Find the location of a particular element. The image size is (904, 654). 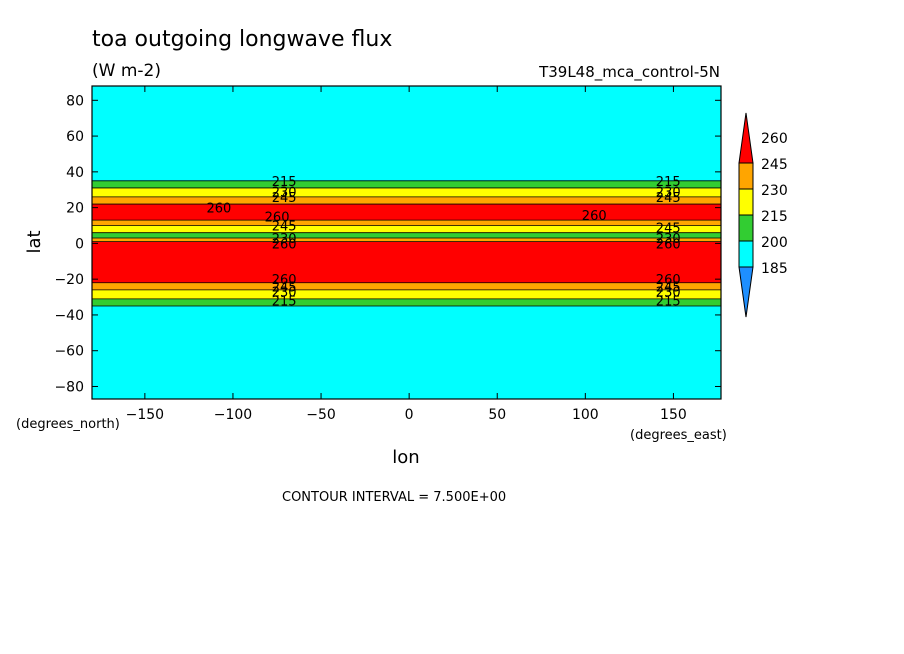

colorbar-label-3: 230 is located at coordinates (774, 191).